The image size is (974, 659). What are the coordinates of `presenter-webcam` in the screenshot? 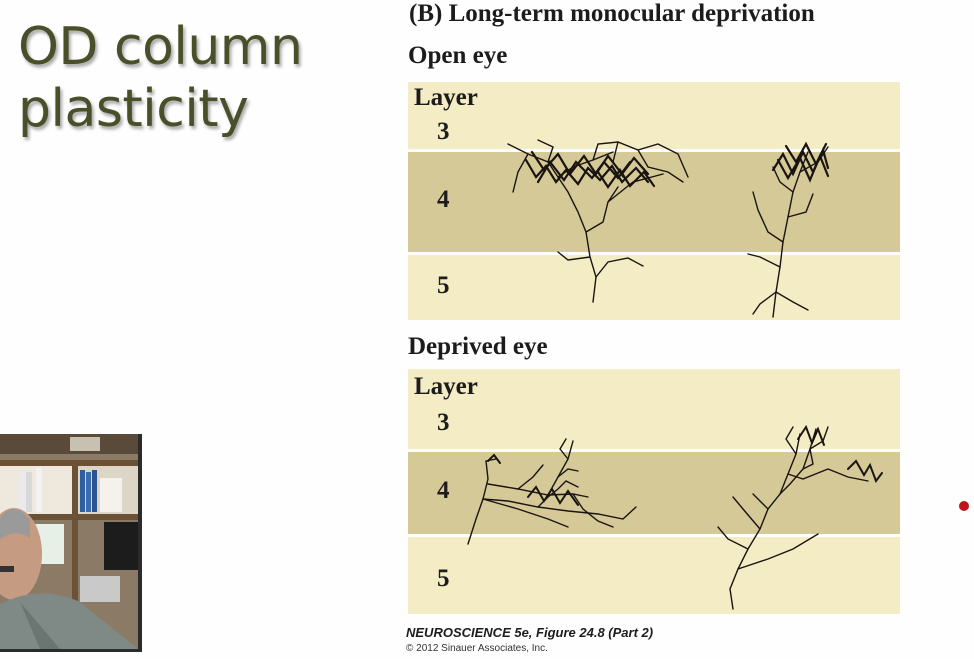 It's located at (71, 543).